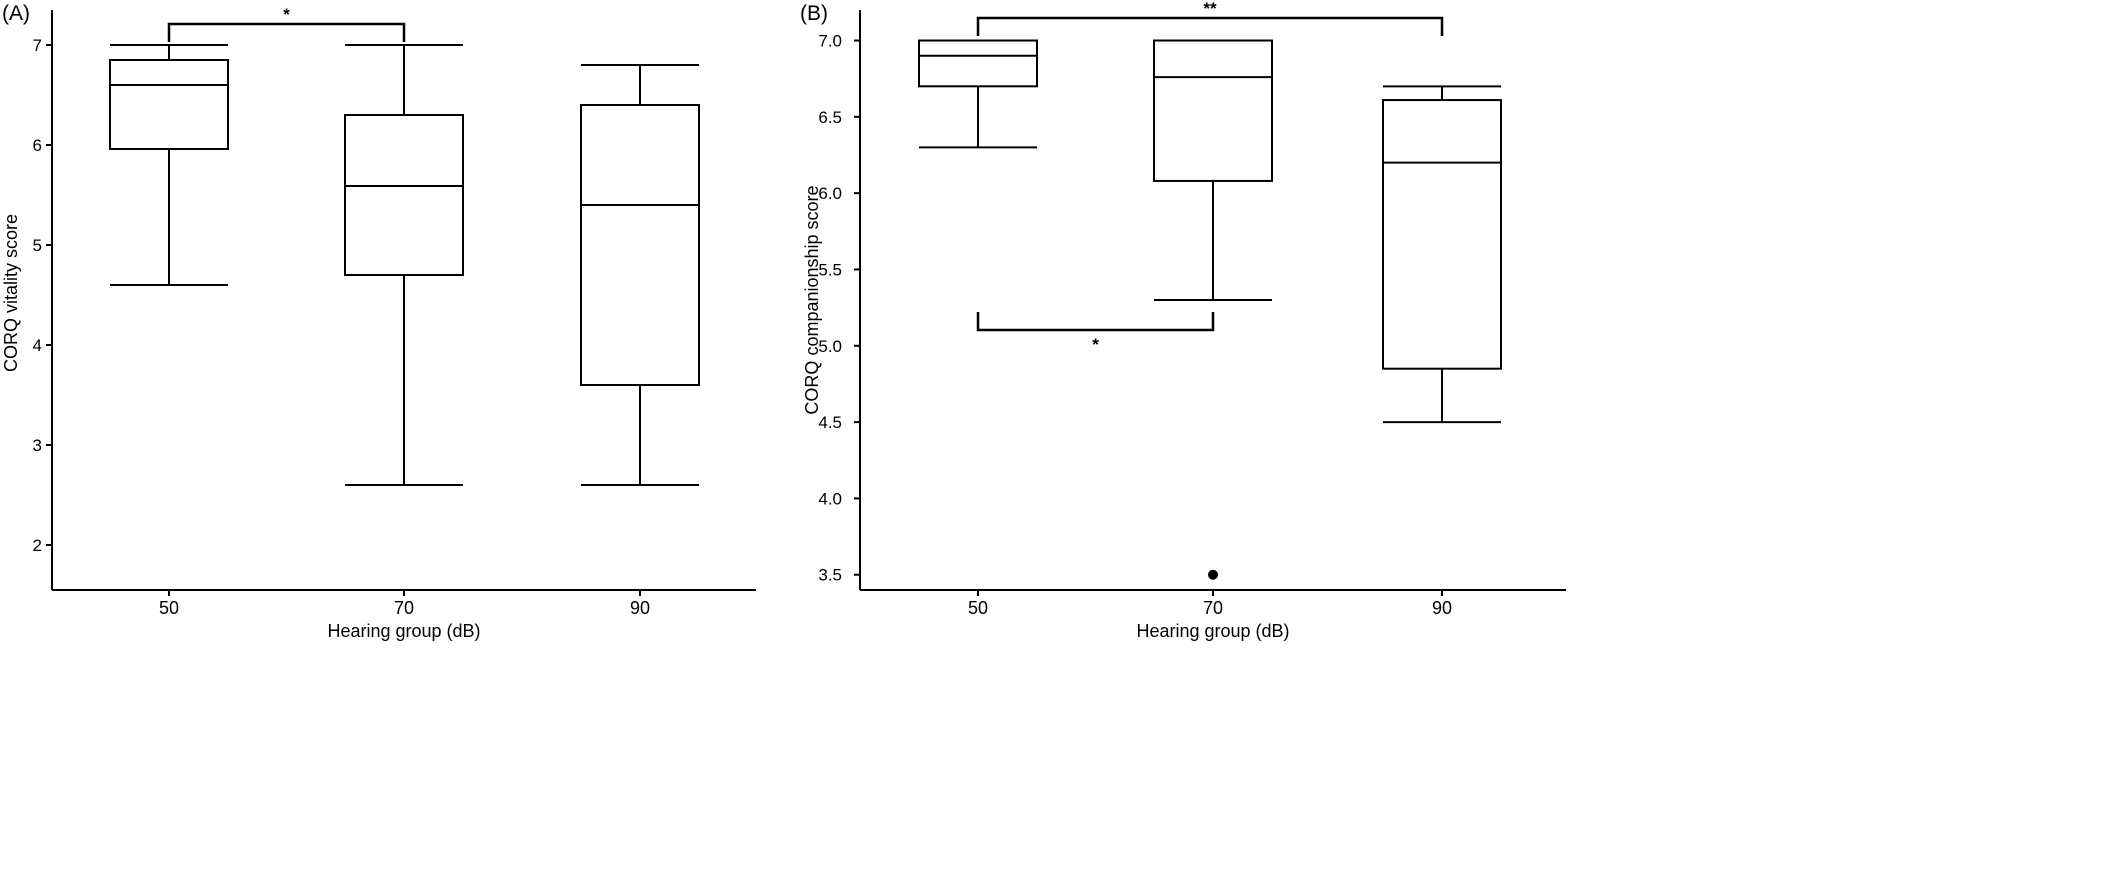  What do you see at coordinates (37, 445) in the screenshot?
I see `y-tick-label: 3` at bounding box center [37, 445].